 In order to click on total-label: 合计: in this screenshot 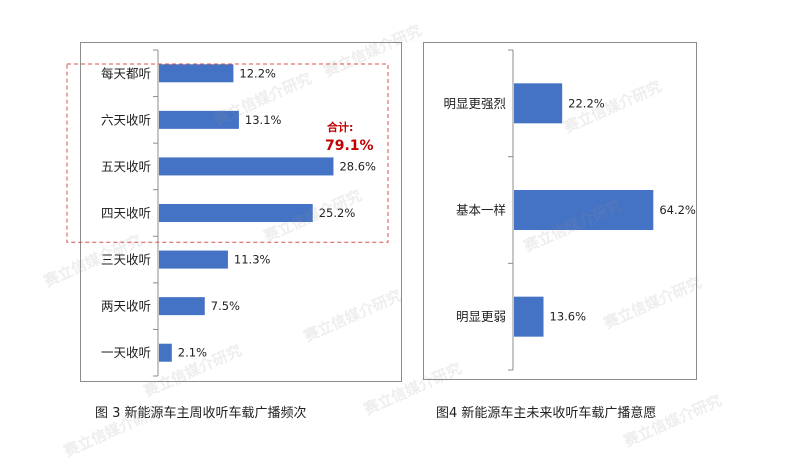, I will do `click(340, 127)`.